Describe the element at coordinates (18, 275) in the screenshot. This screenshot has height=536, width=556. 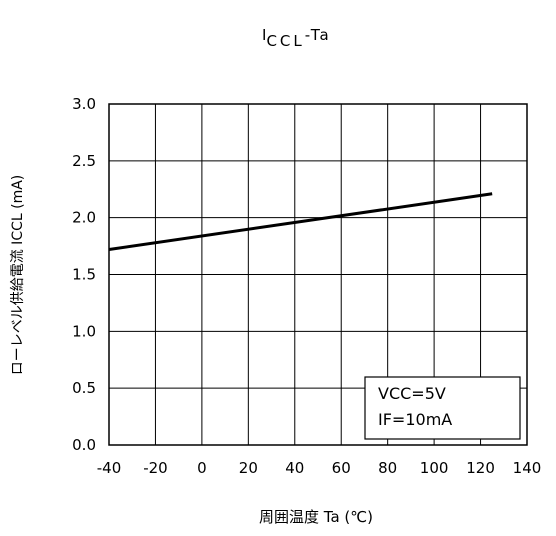
I see `y-axis-label: ローレベル供給電流 ICCL (mA)` at that location.